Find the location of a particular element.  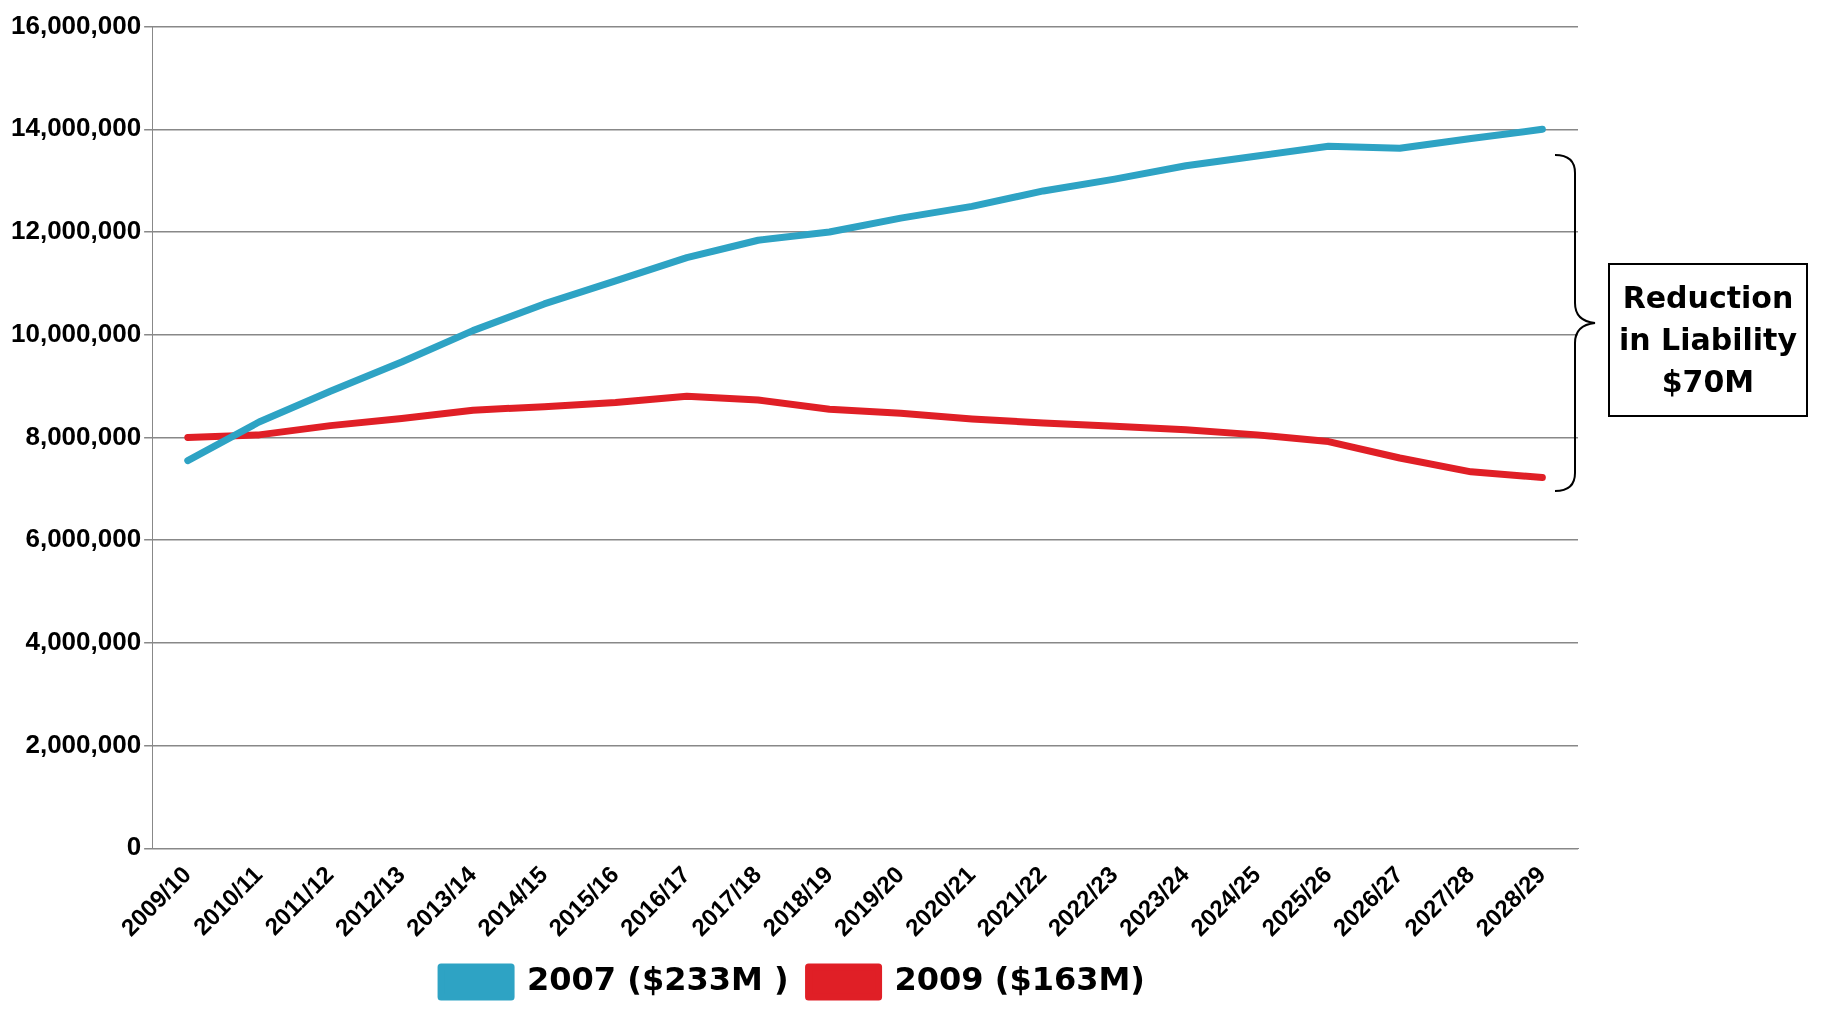

y-tick-label: 6,000,000 is located at coordinates (83, 538).